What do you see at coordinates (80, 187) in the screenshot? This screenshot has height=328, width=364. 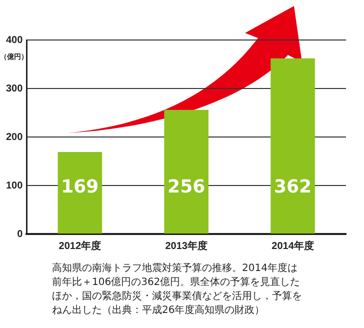 I see `data-label: 169` at bounding box center [80, 187].